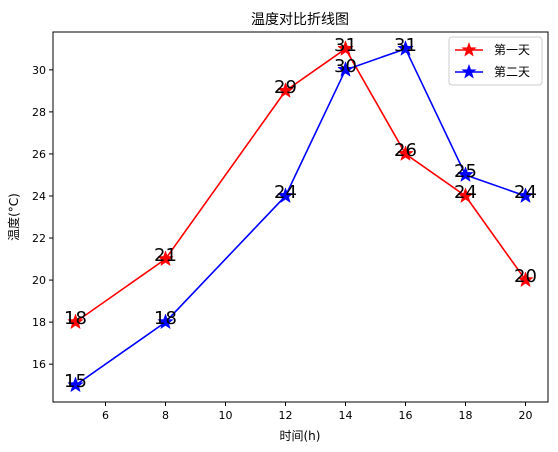 The height and width of the screenshot is (452, 558). What do you see at coordinates (317, 412) in the screenshot?
I see `x-axis: 6 8 10 12 14 16 18 20` at bounding box center [317, 412].